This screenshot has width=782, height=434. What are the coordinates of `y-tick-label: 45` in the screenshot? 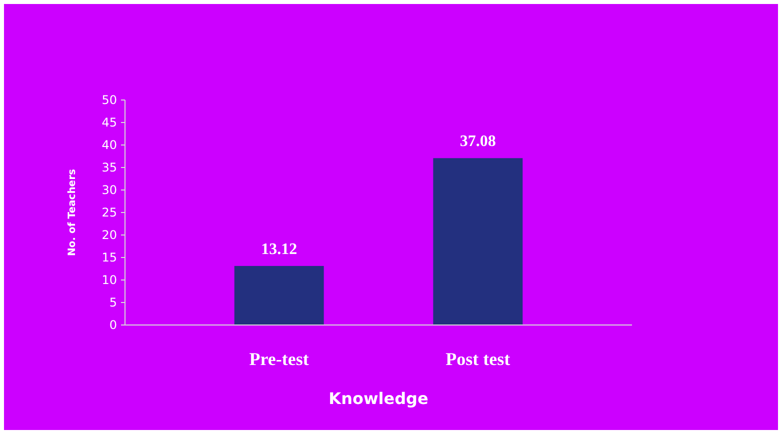 It's located at (109, 123).